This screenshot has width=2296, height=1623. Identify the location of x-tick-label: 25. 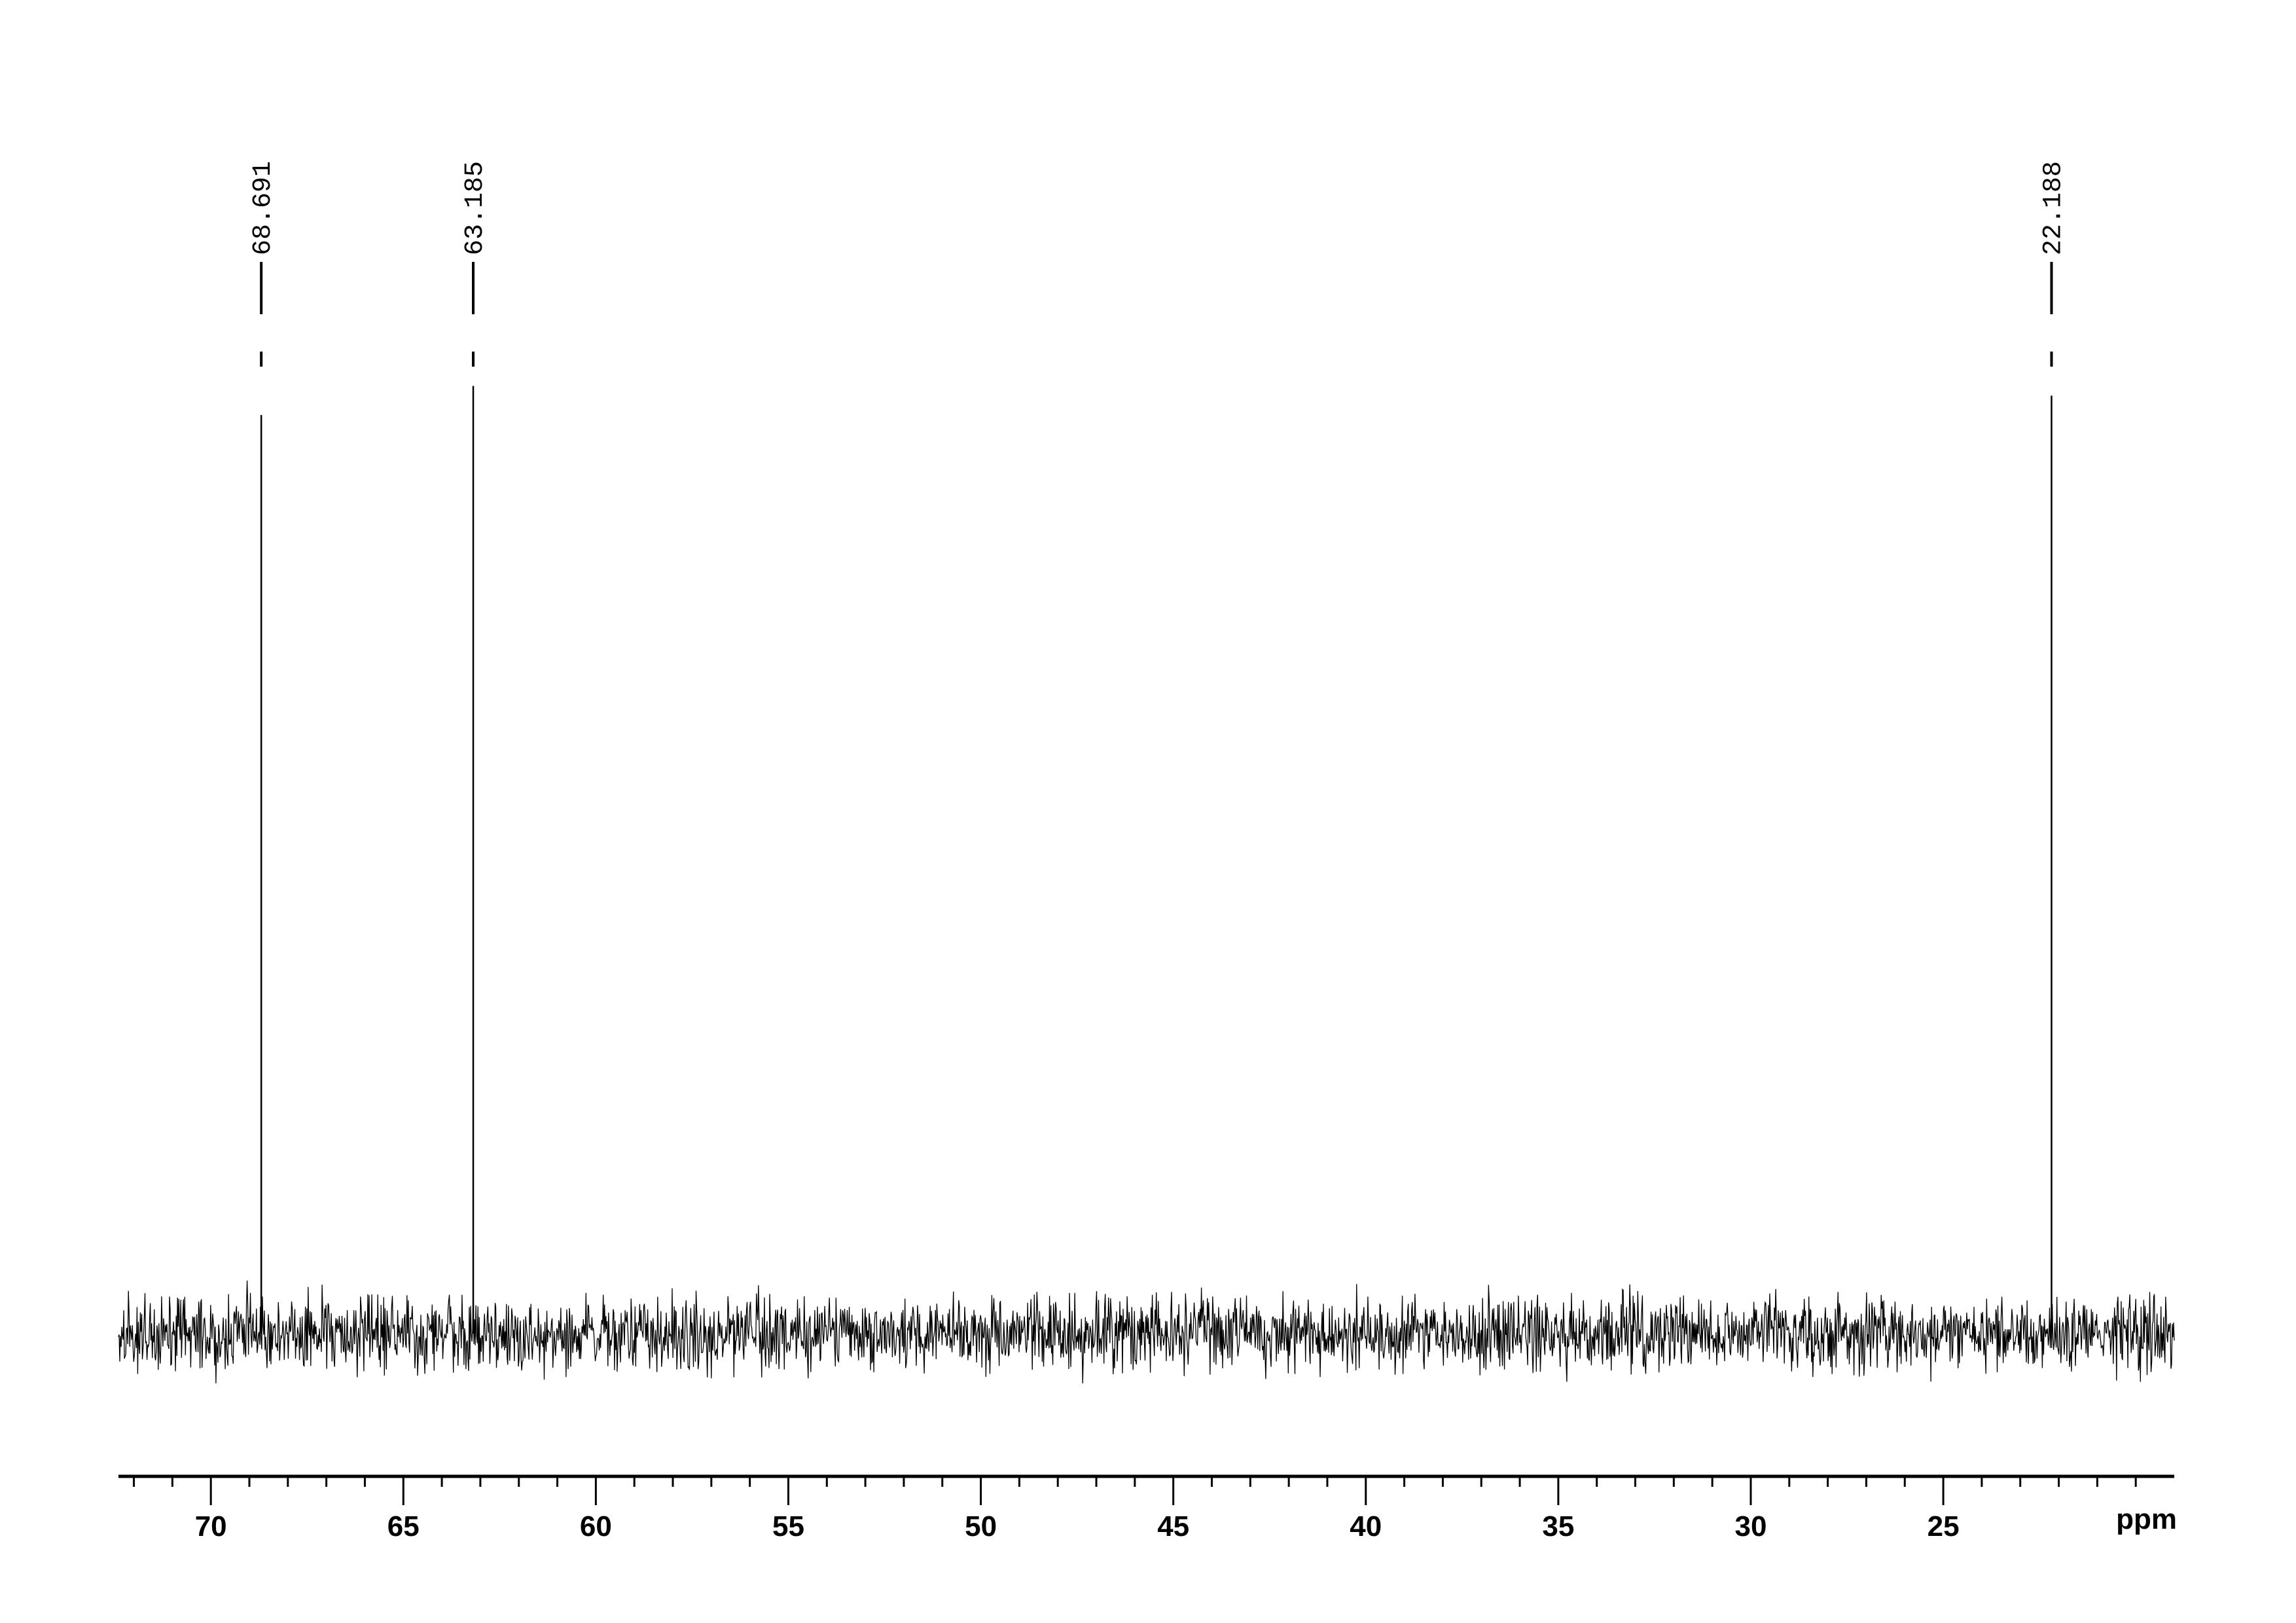
(1944, 1526).